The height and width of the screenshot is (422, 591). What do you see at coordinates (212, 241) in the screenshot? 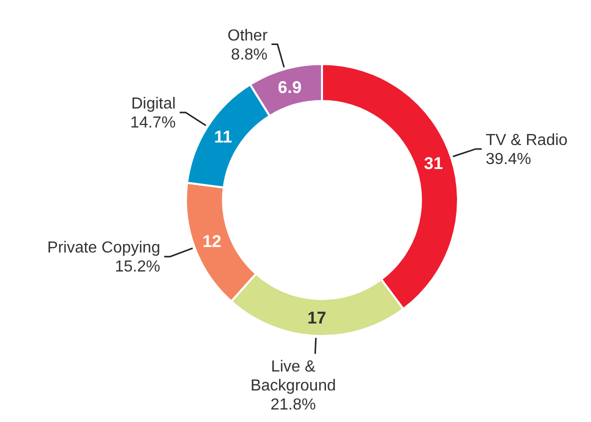
I see `data-label: 12` at bounding box center [212, 241].